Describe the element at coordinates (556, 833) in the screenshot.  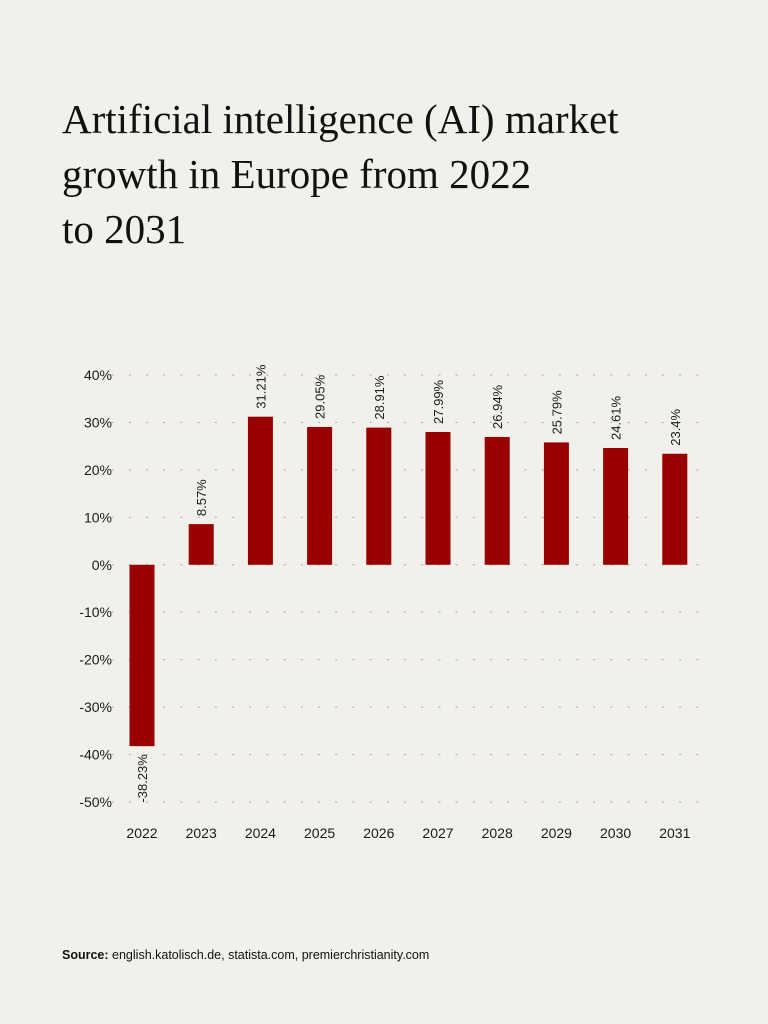
I see `x-tick-label: 2029` at that location.